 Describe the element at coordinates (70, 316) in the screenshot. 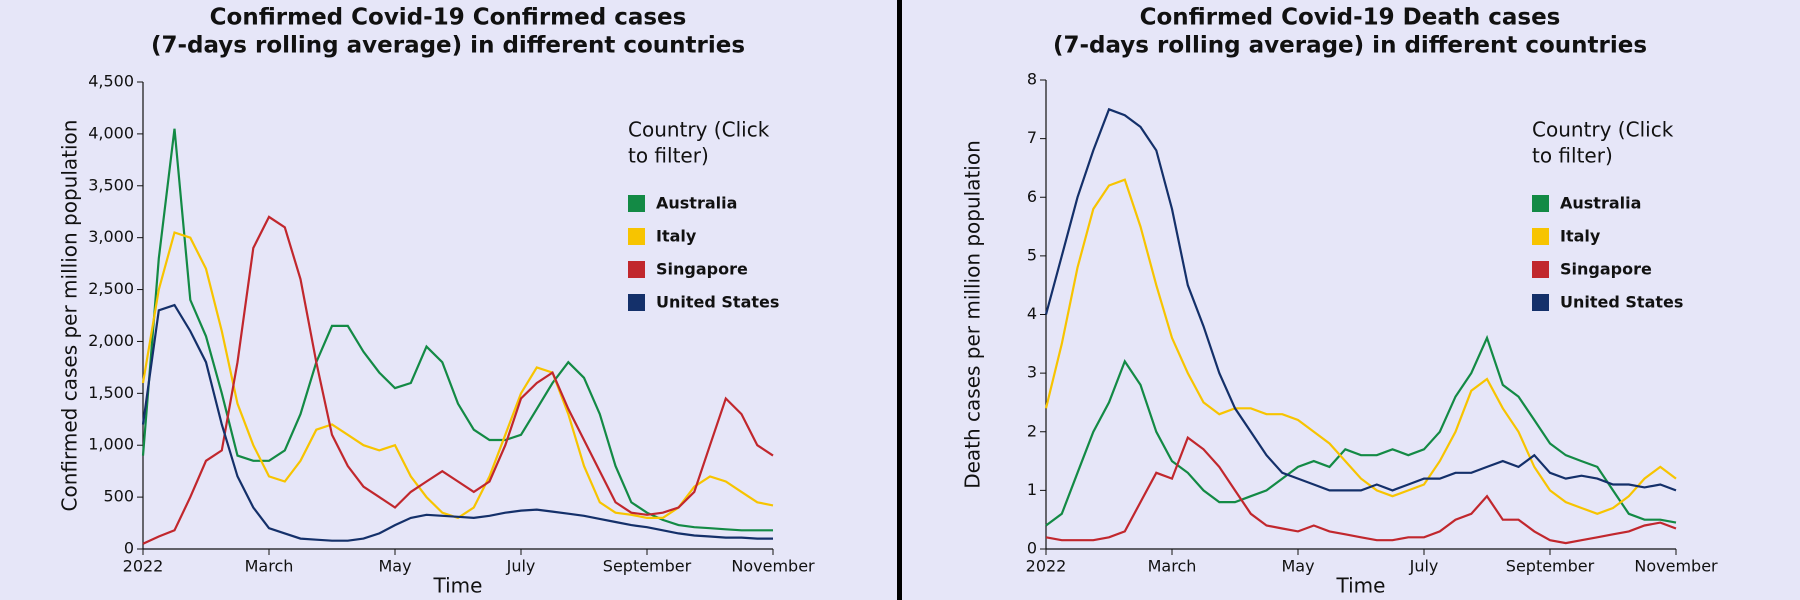

I see `y-axis-title: Confirmed cases per million population` at that location.